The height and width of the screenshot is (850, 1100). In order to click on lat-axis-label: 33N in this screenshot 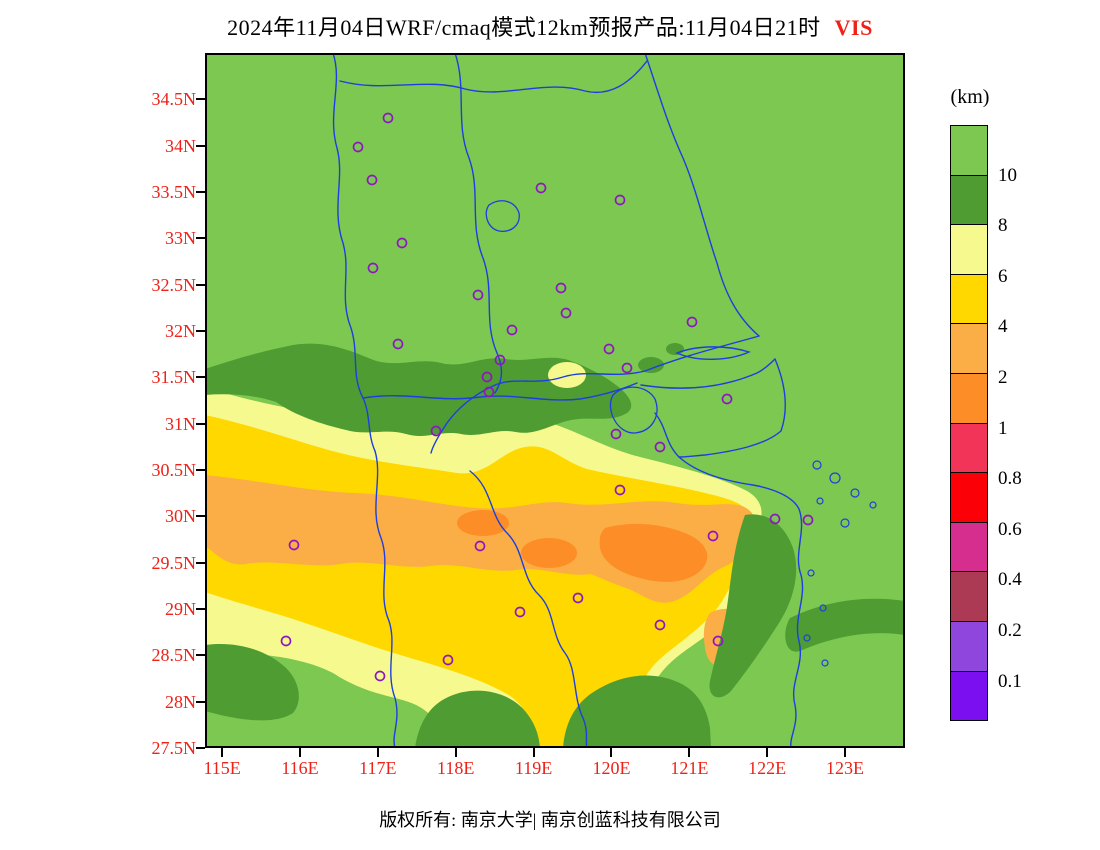, I will do `click(180, 238)`.